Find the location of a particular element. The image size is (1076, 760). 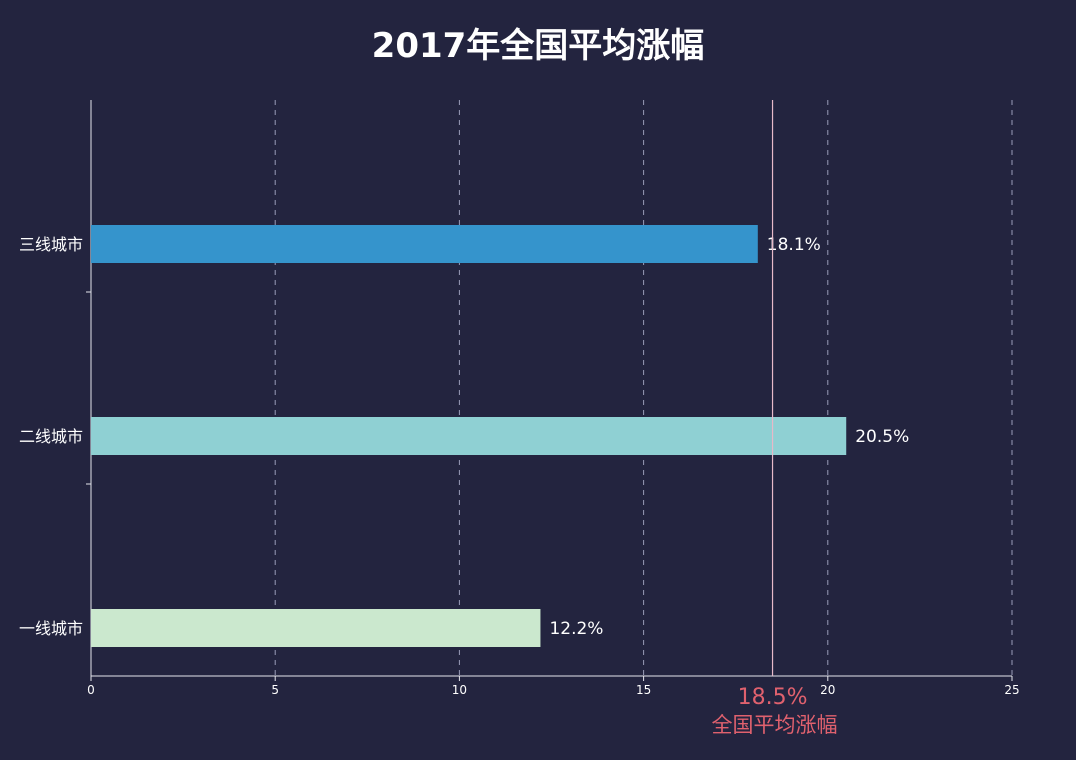

reference-line-group: 18.5% 全国平均涨幅 is located at coordinates (775, 418).